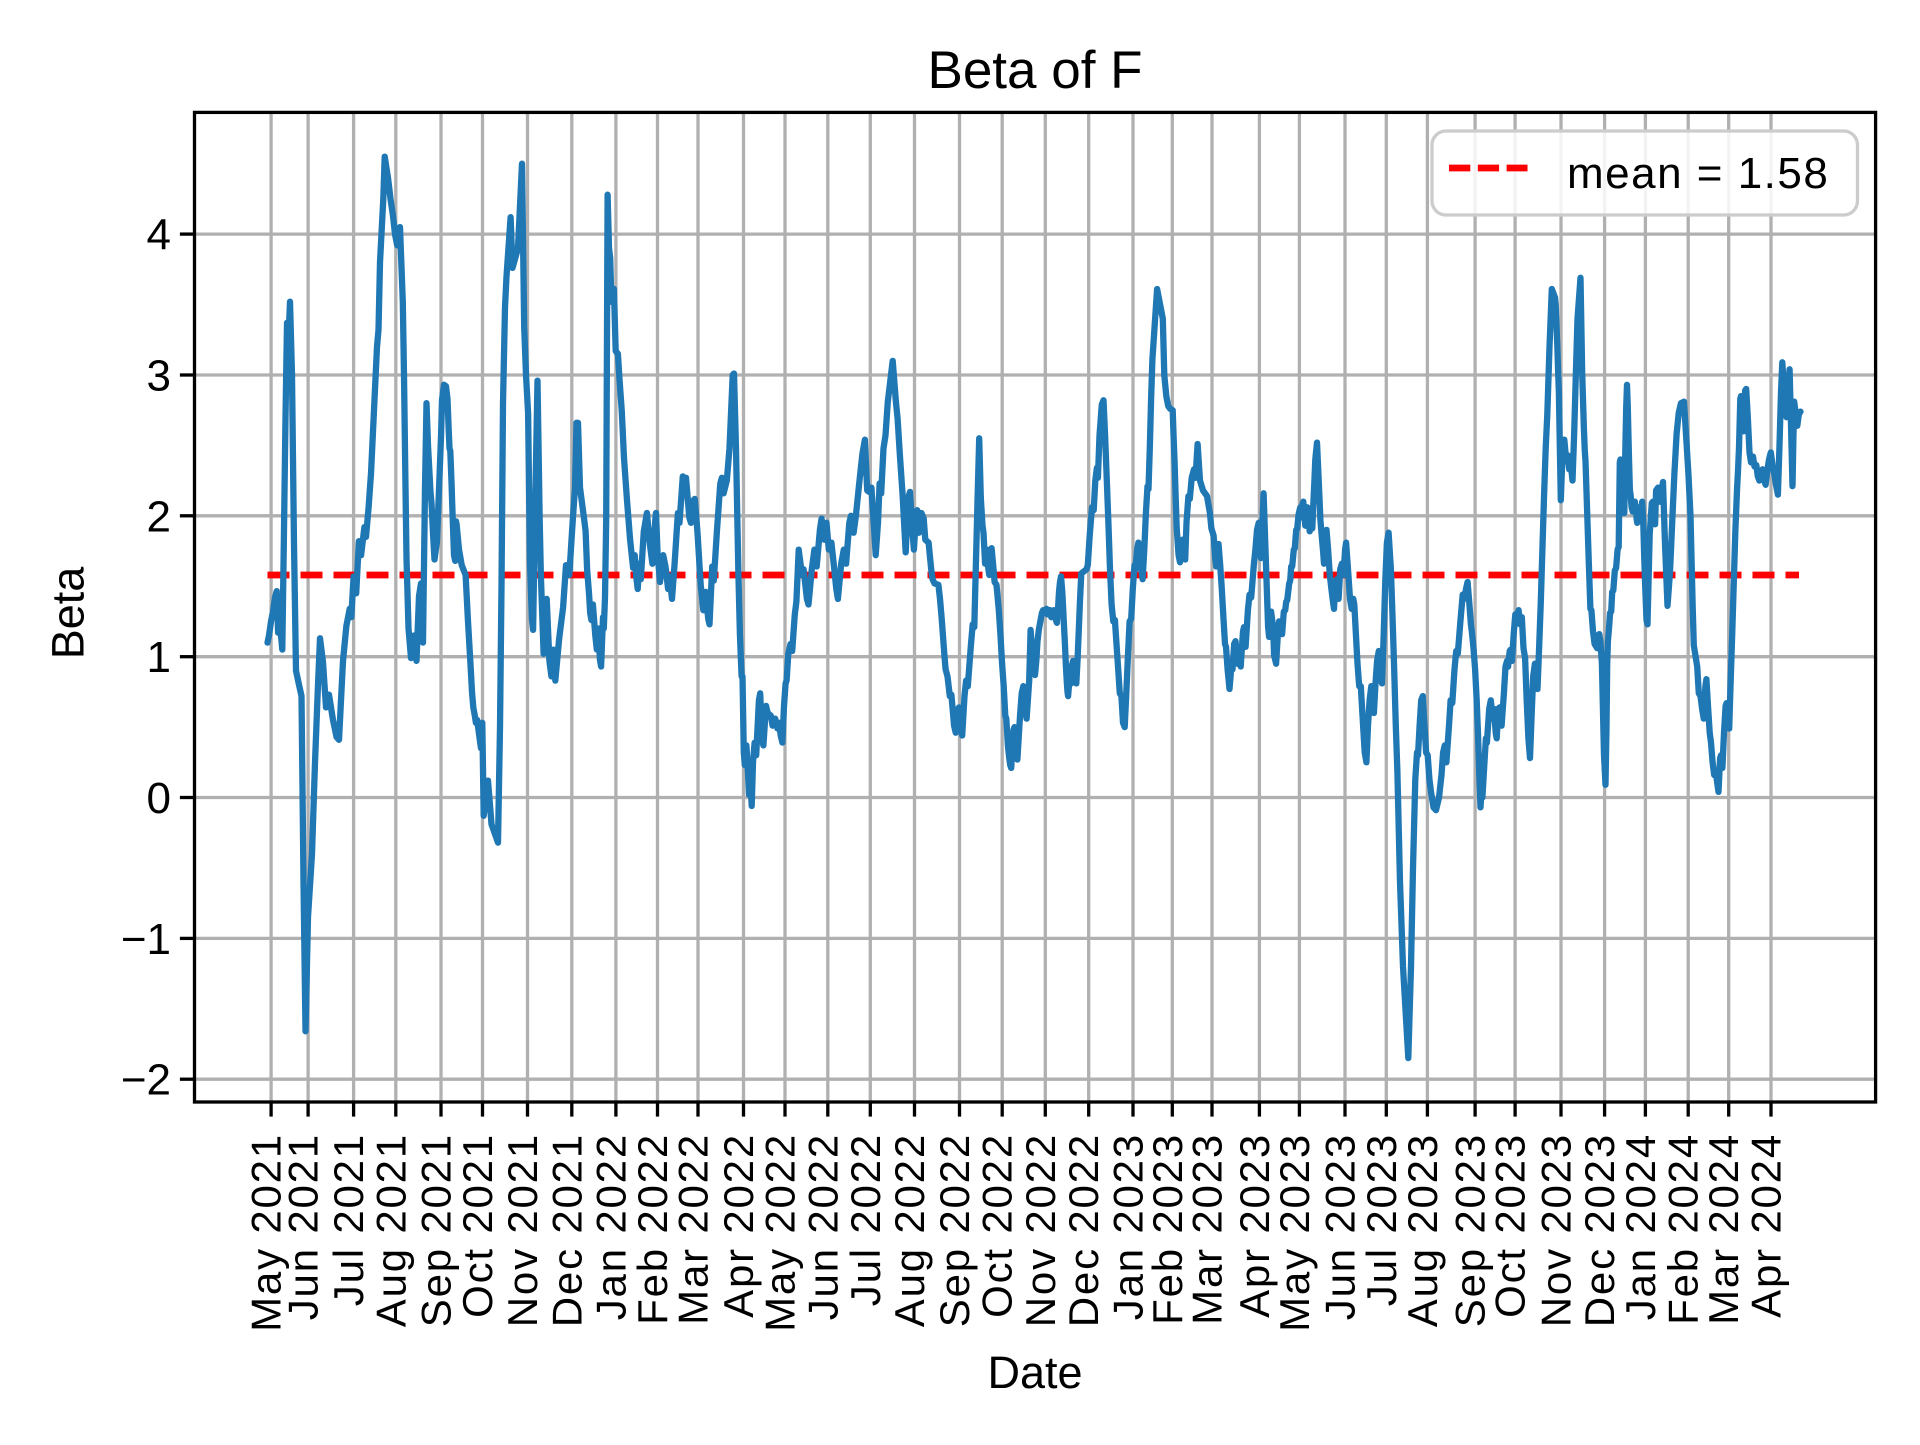  I want to click on svg-text: Apr 2024, so click(1766, 1225).